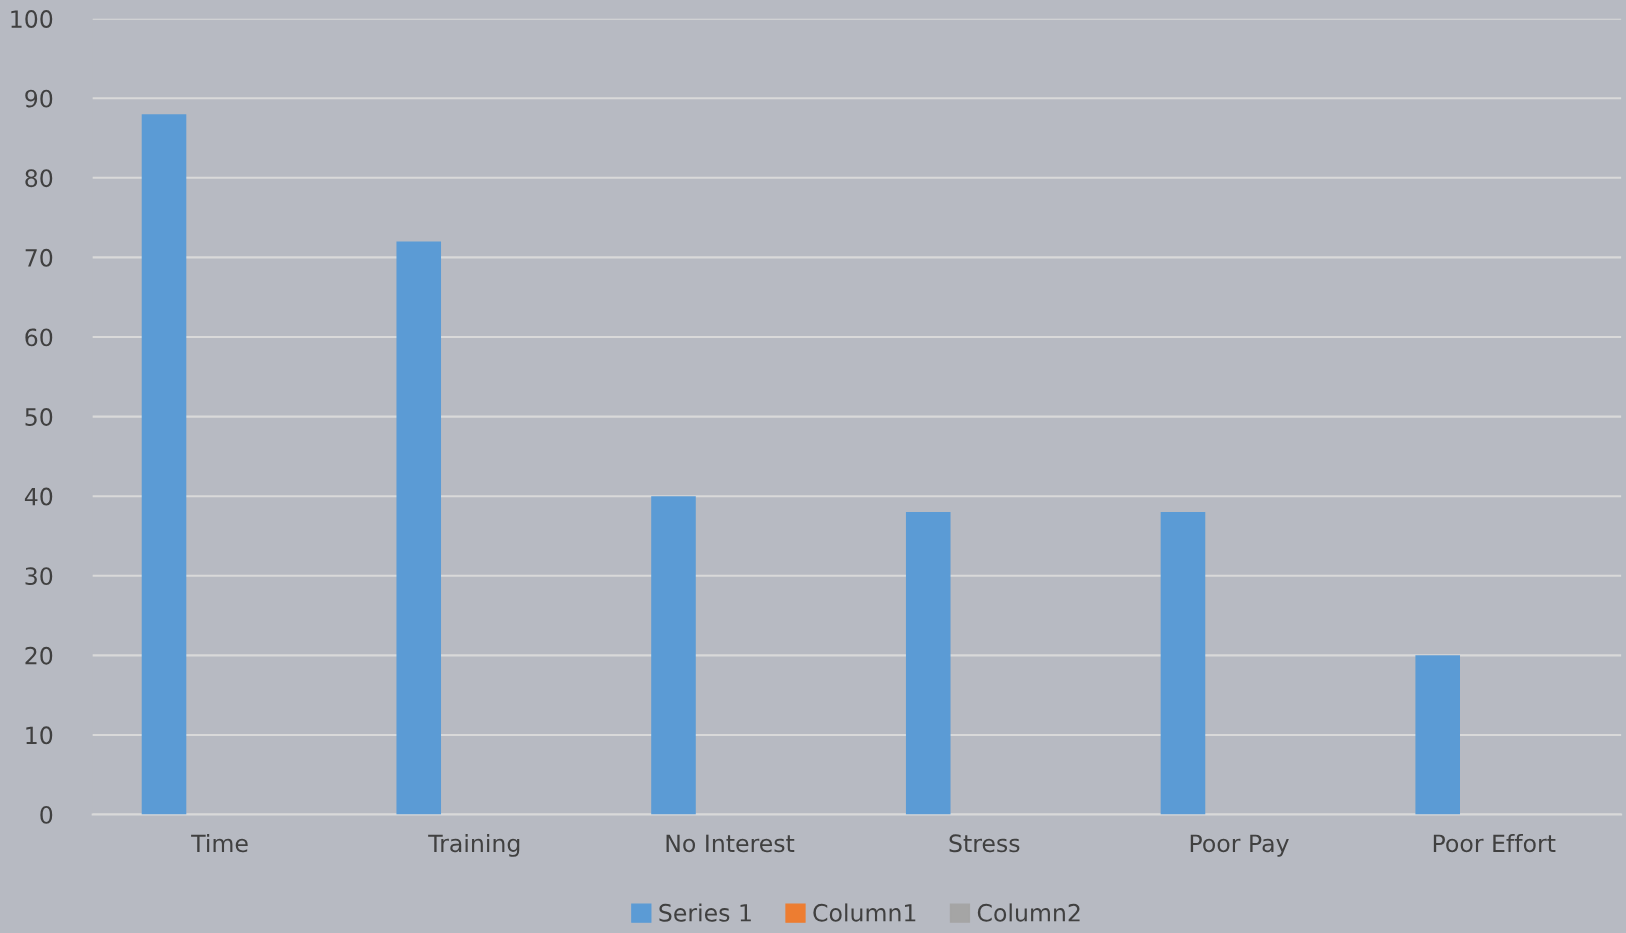 Image resolution: width=1626 pixels, height=933 pixels. I want to click on x-tick-label: Poor Pay, so click(1239, 845).